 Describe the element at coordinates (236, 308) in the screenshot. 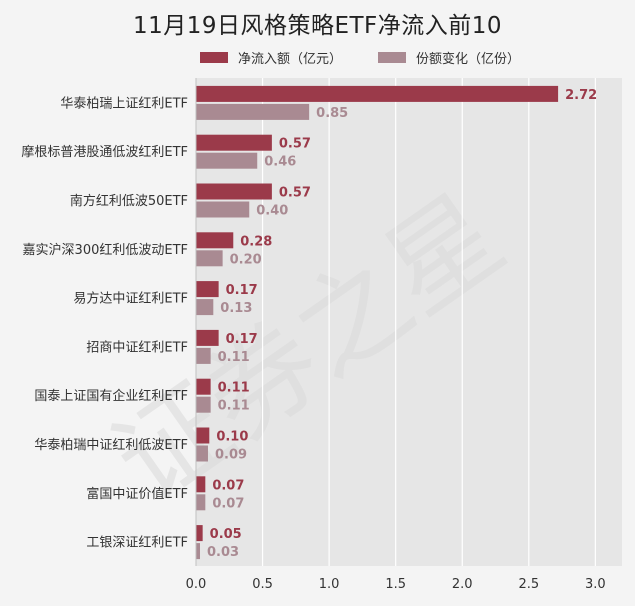

I see `data-label-share-change: 0.13` at that location.